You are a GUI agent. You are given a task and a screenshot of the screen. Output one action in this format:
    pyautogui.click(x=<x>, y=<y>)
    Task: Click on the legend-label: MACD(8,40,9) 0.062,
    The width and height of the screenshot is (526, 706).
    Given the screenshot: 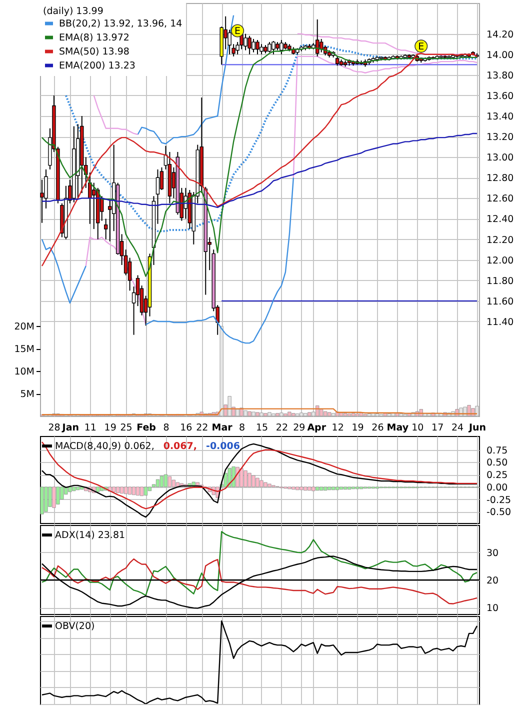 What is the action you would take?
    pyautogui.click(x=104, y=446)
    